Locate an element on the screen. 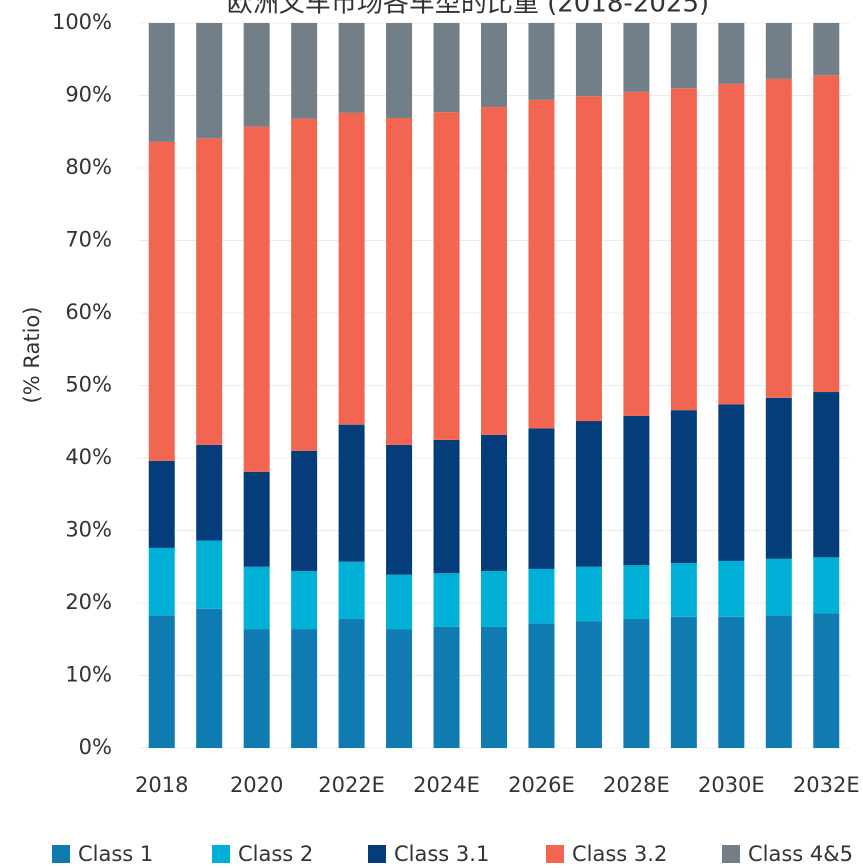 This screenshot has width=863, height=868. y-tick-label: 30% is located at coordinates (88, 530).